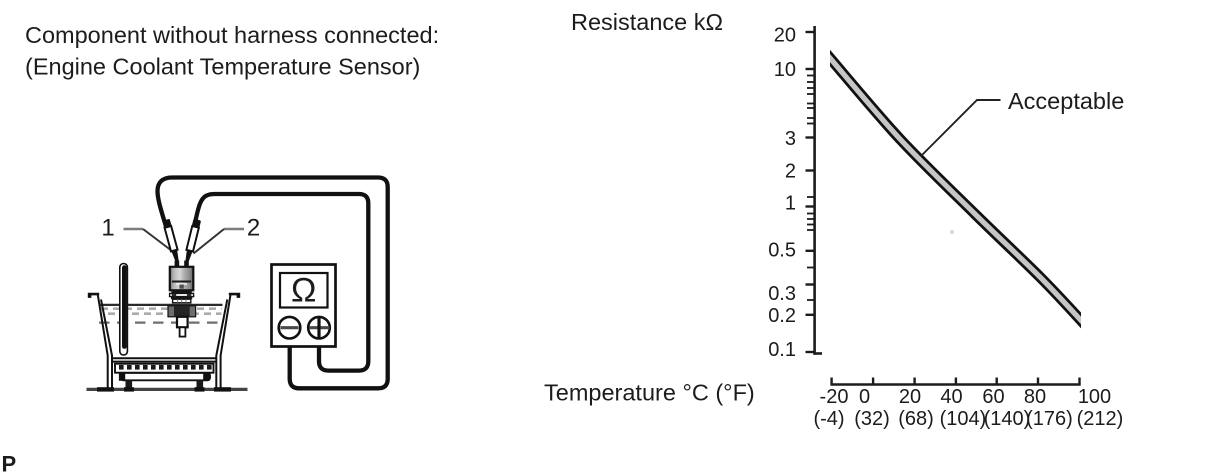  I want to click on svg-text: 0.1, so click(782, 350).